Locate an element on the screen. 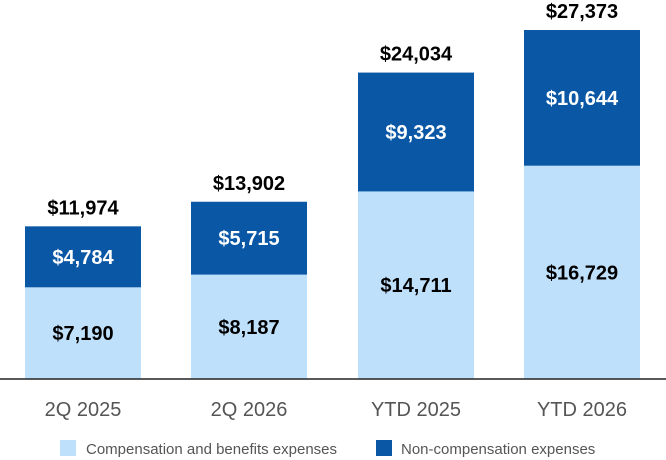 The width and height of the screenshot is (666, 460). legend-label: Compensation and benefits expenses is located at coordinates (211, 449).